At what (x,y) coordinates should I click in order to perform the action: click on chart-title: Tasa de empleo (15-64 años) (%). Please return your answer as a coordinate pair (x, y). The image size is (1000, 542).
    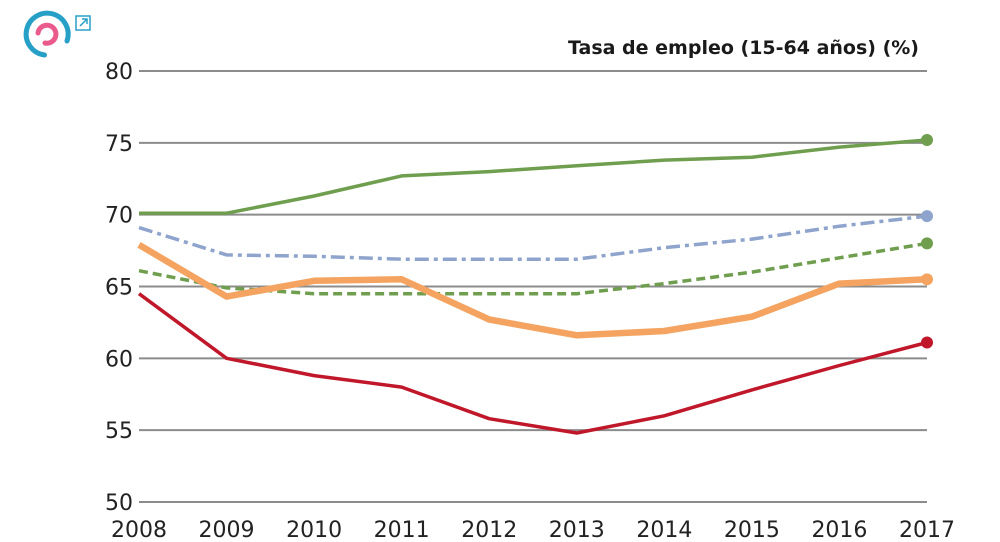
    Looking at the image, I should click on (743, 48).